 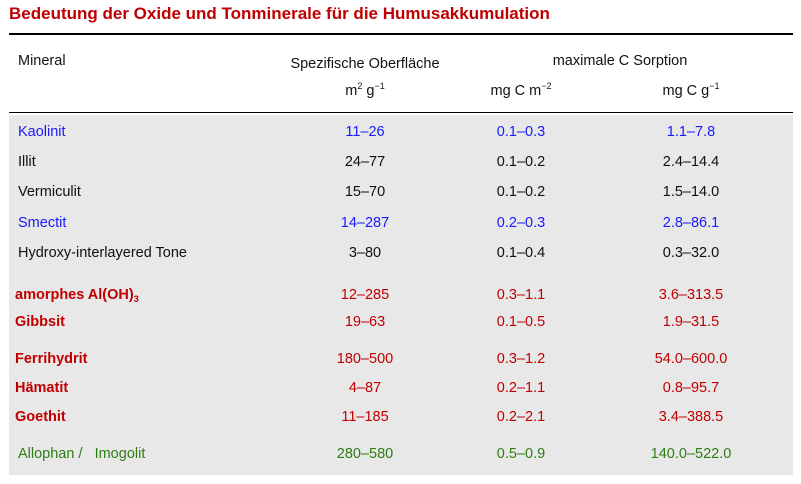 What do you see at coordinates (365, 162) in the screenshot?
I see `row-illit-surface: 24–77` at bounding box center [365, 162].